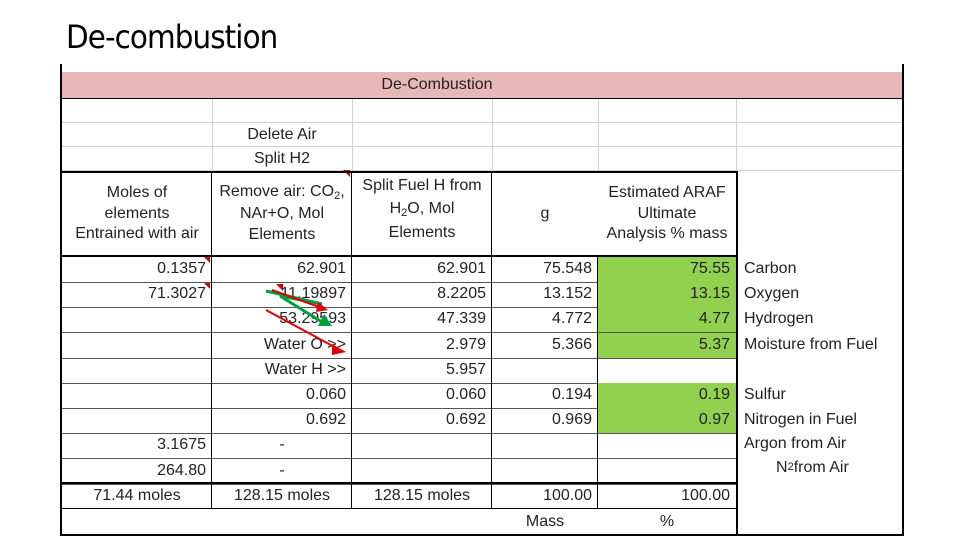 This screenshot has height=540, width=960. What do you see at coordinates (137, 420) in the screenshot?
I see `row-6-col1` at bounding box center [137, 420].